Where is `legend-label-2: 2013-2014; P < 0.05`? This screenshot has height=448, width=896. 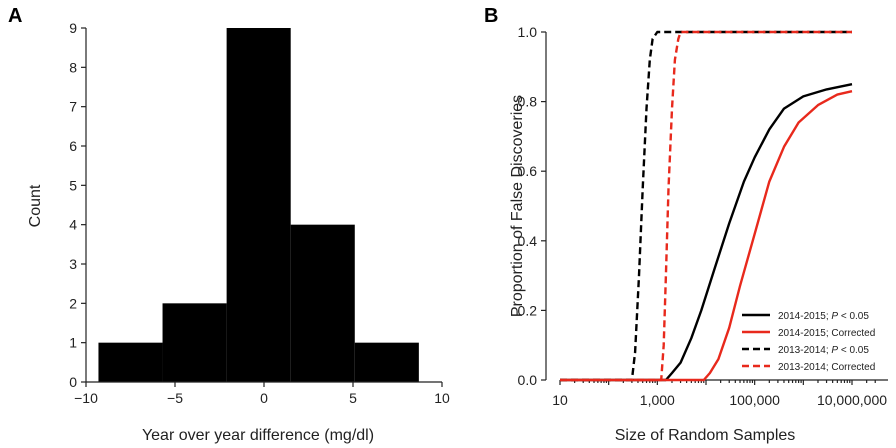 legend-label-2: 2013-2014; P < 0.05 is located at coordinates (823, 350).